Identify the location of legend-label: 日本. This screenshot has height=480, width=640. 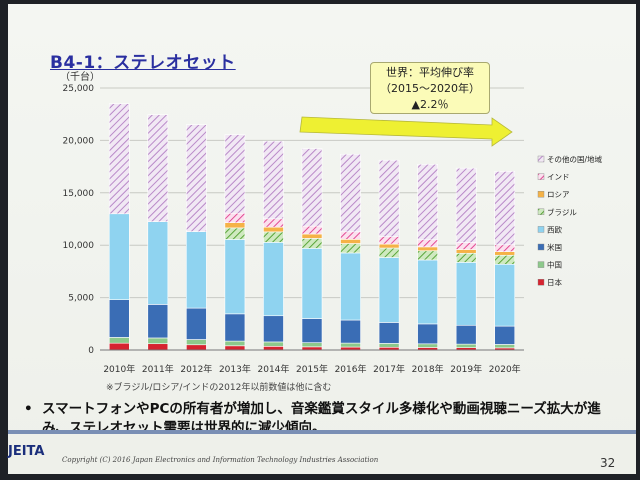
(554, 282).